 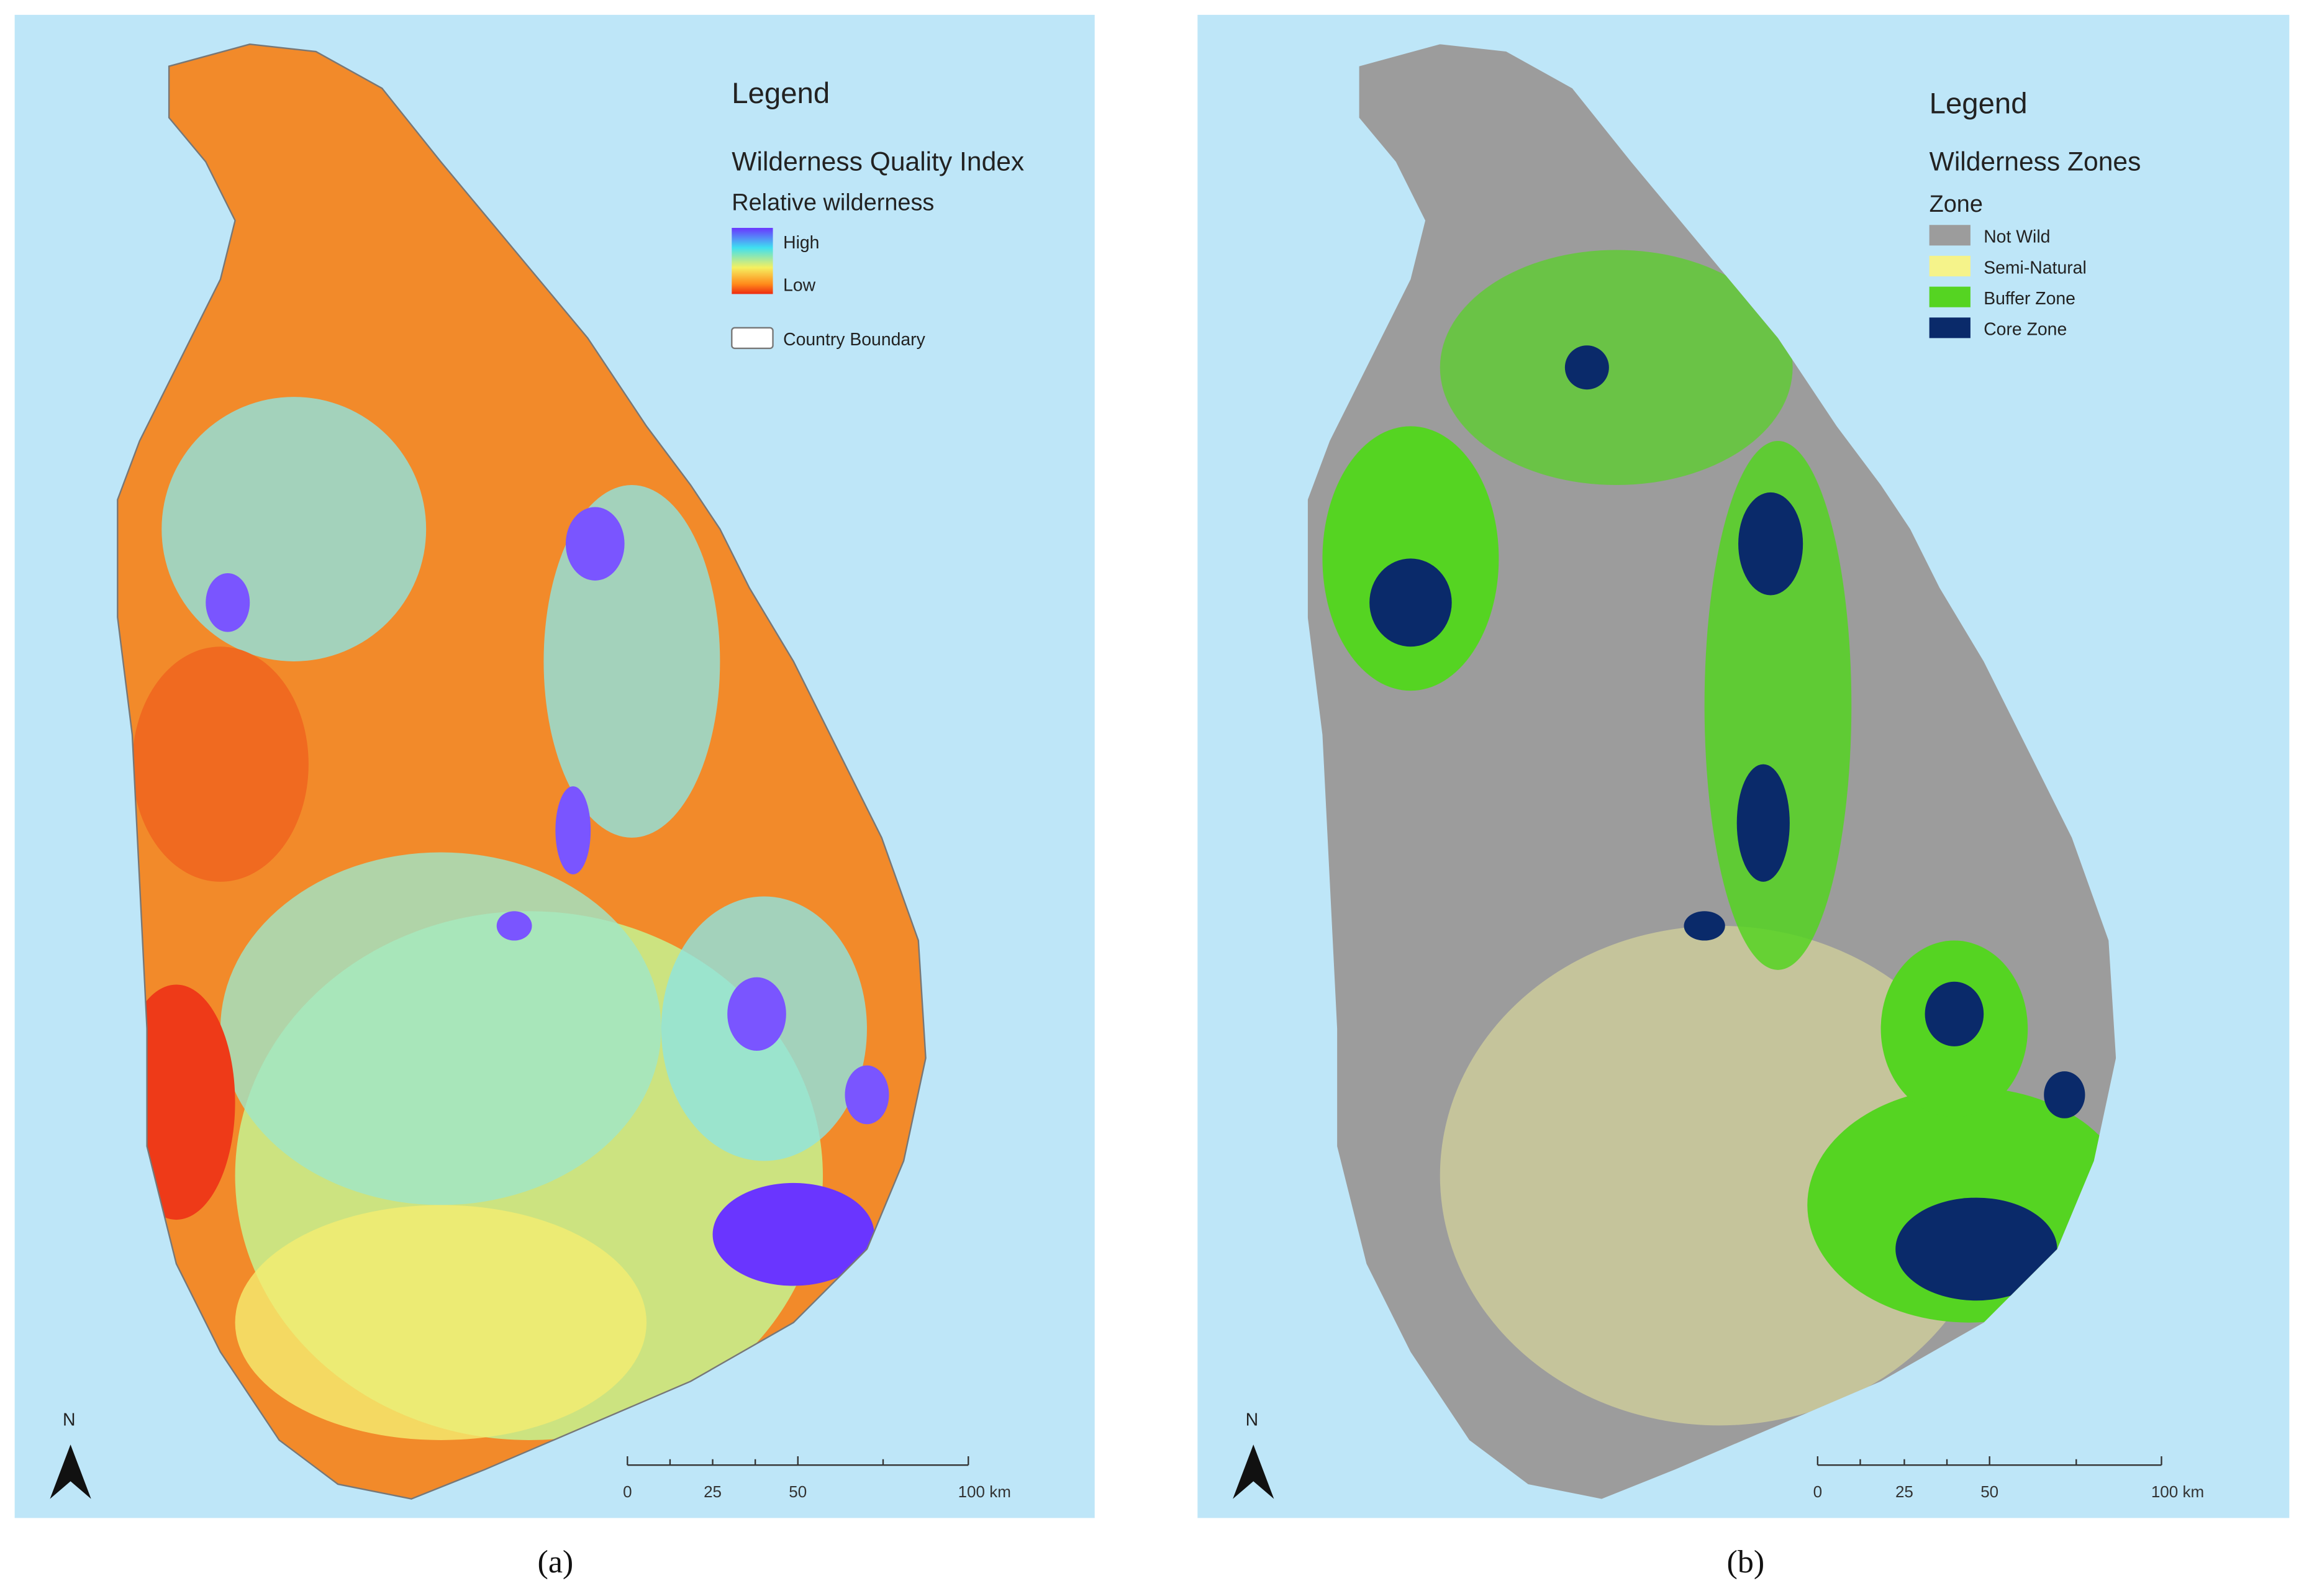 I want to click on caption: (a), so click(x=555, y=1562).